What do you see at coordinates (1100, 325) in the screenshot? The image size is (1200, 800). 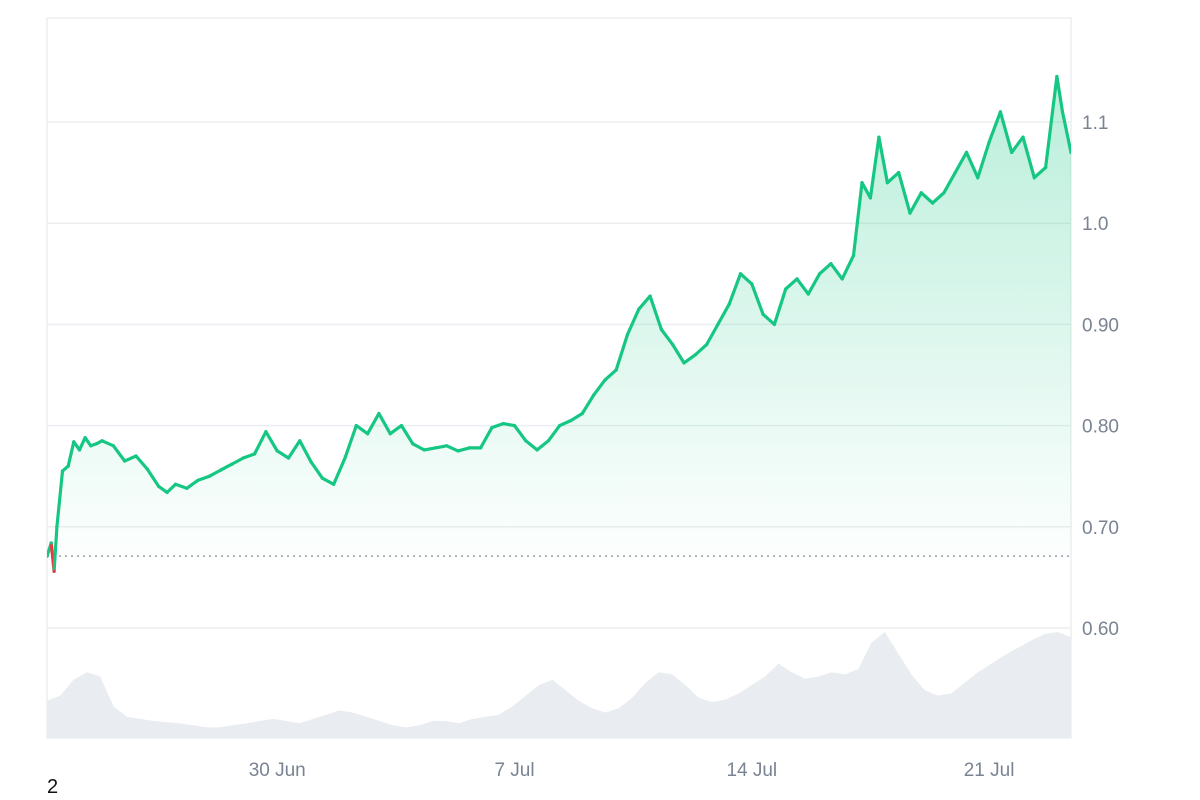 I see `y-tick-label: 0.90` at bounding box center [1100, 325].